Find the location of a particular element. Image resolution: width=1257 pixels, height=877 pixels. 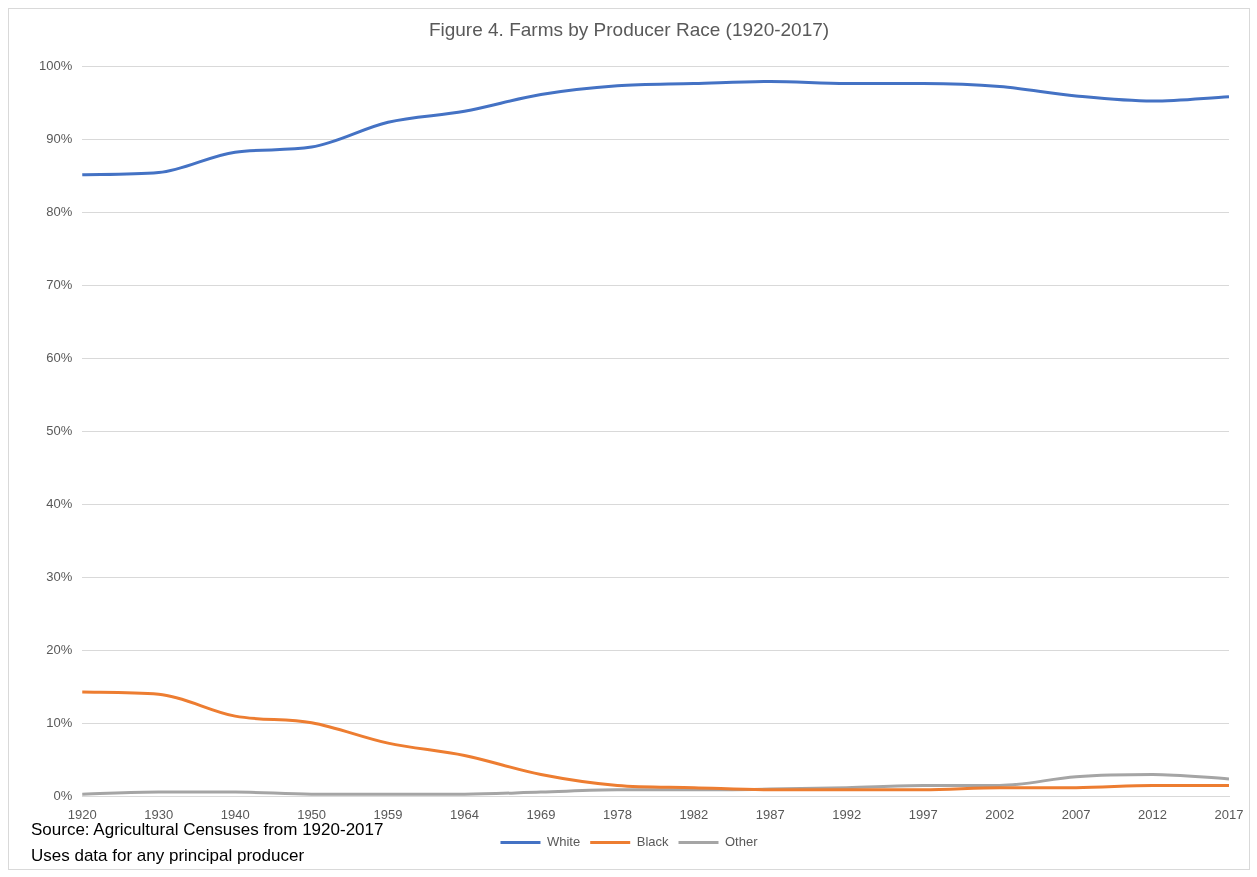

legend-label: Other is located at coordinates (742, 842).